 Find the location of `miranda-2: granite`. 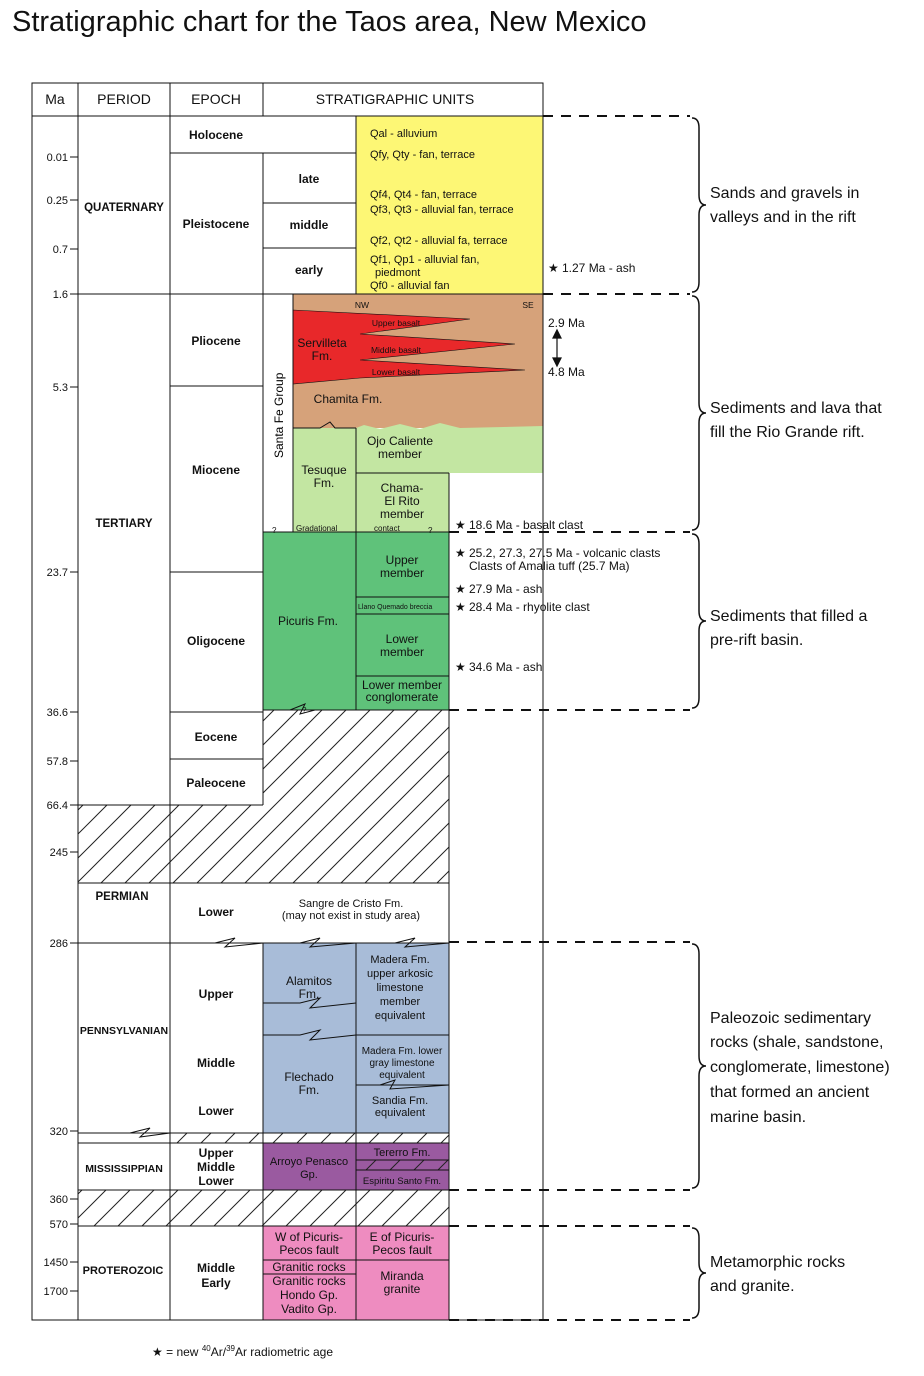

miranda-2: granite is located at coordinates (402, 1289).